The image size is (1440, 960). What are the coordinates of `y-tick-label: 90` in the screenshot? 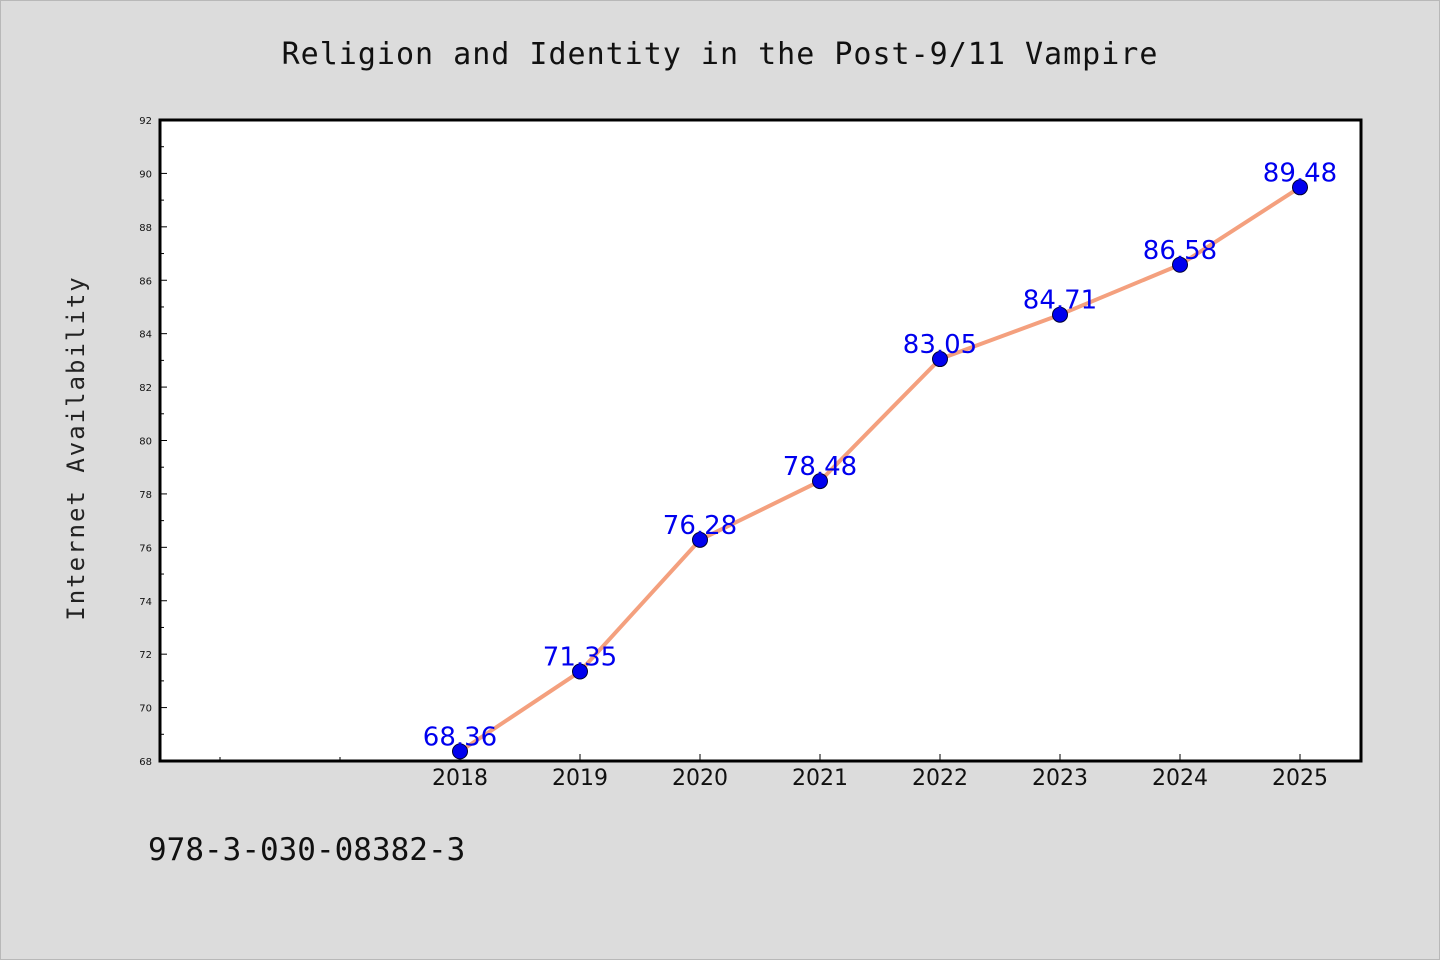 It's located at (145, 174).